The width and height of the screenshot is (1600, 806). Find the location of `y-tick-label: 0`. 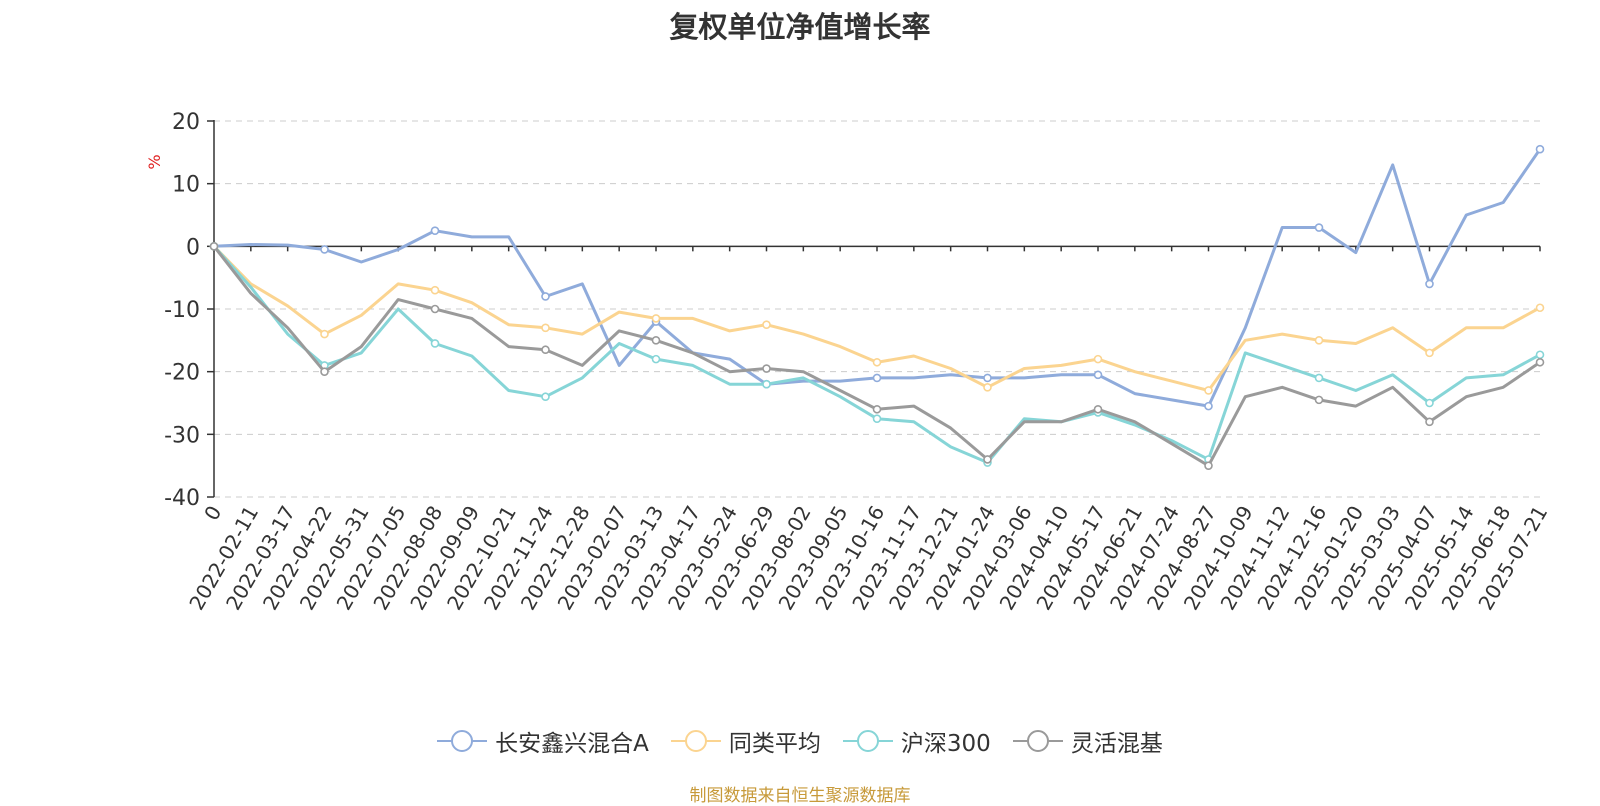

y-tick-label: 0 is located at coordinates (193, 247).